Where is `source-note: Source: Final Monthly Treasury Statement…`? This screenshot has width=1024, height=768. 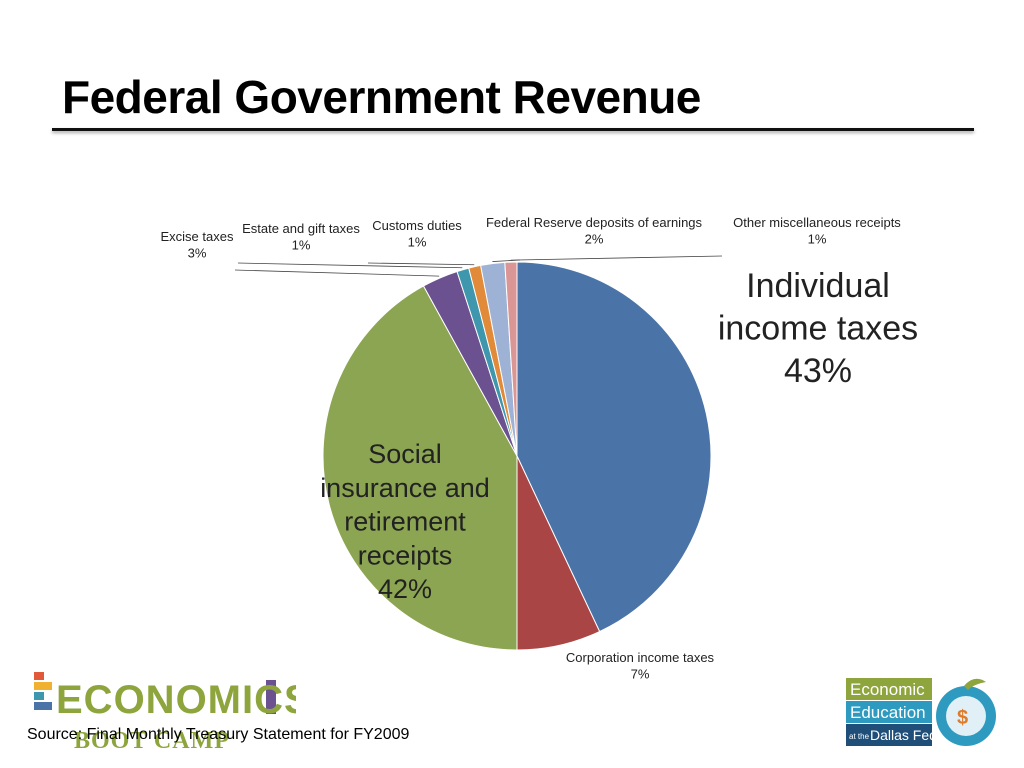 source-note: Source: Final Monthly Treasury Statement… is located at coordinates (218, 734).